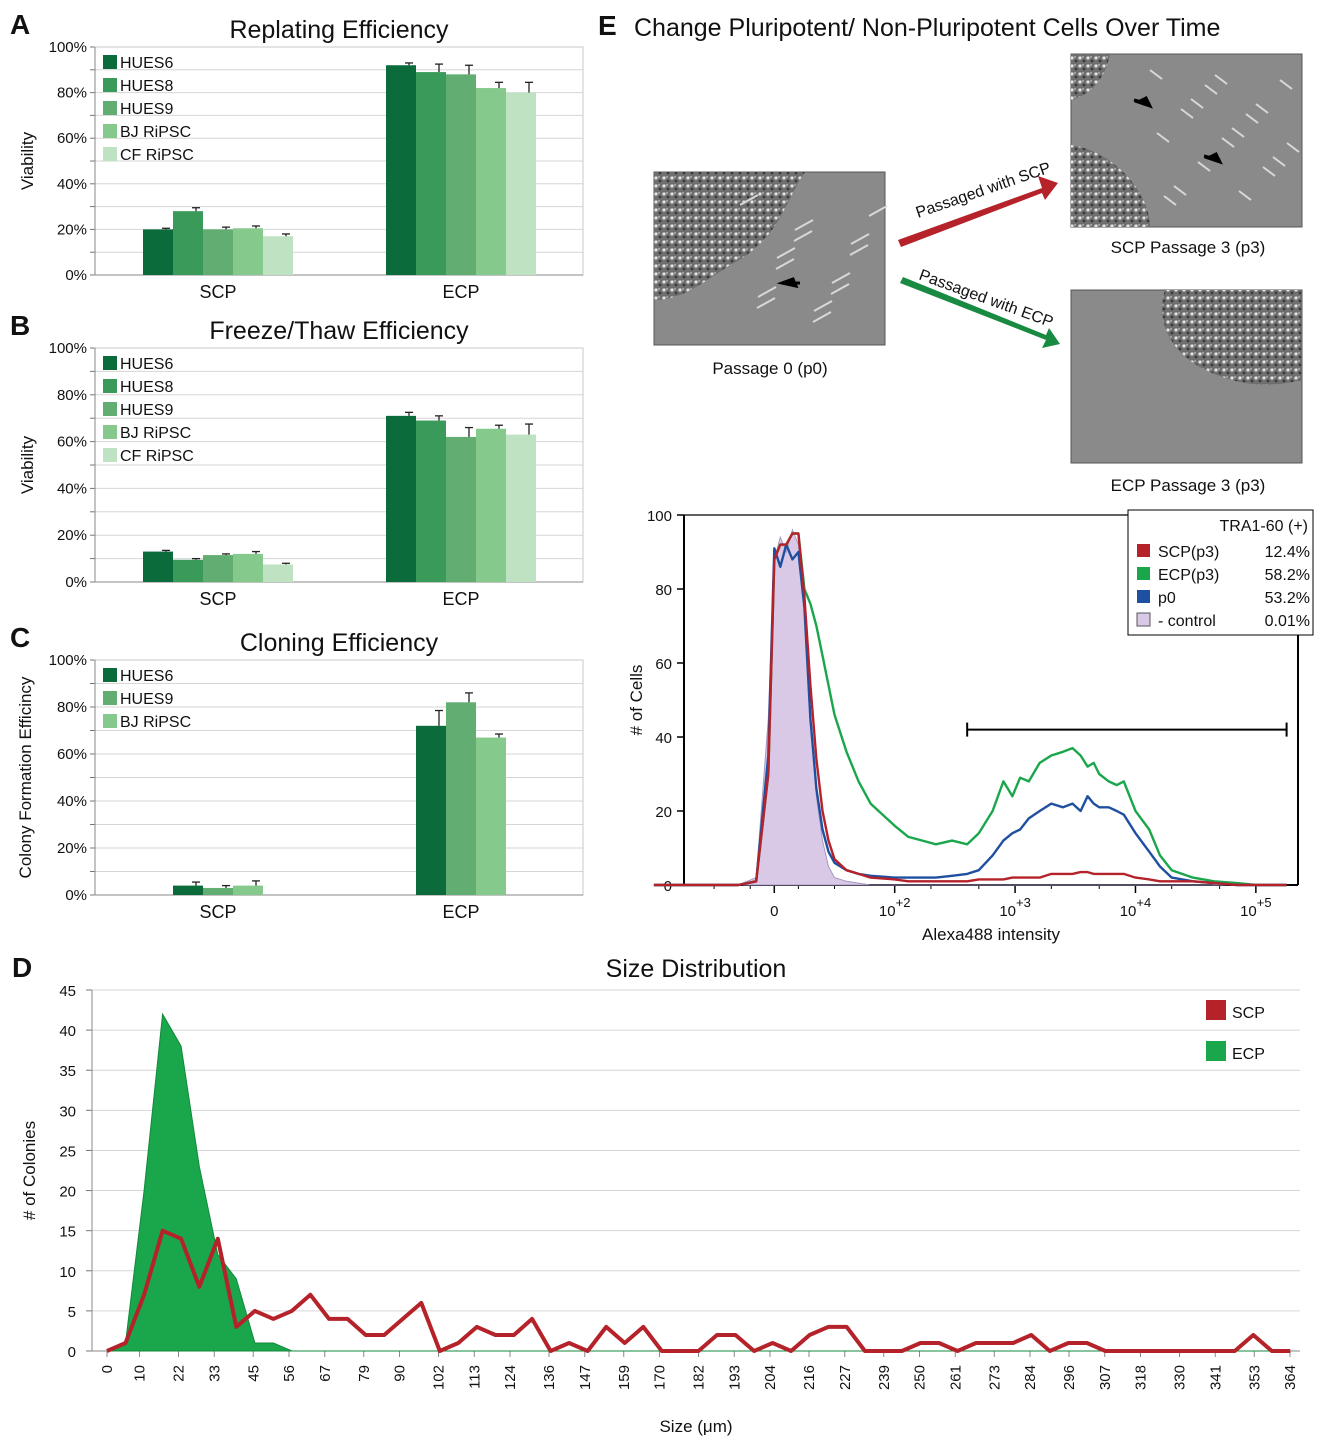 The height and width of the screenshot is (1437, 1326). Describe the element at coordinates (1180, 1377) in the screenshot. I see `x-tick-label: 330` at that location.